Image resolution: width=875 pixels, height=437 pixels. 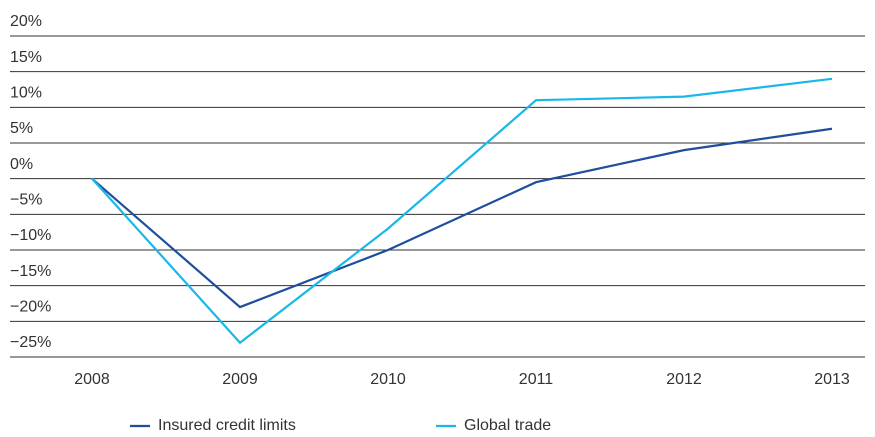 I want to click on y-tick-label: 20%, so click(x=26, y=21).